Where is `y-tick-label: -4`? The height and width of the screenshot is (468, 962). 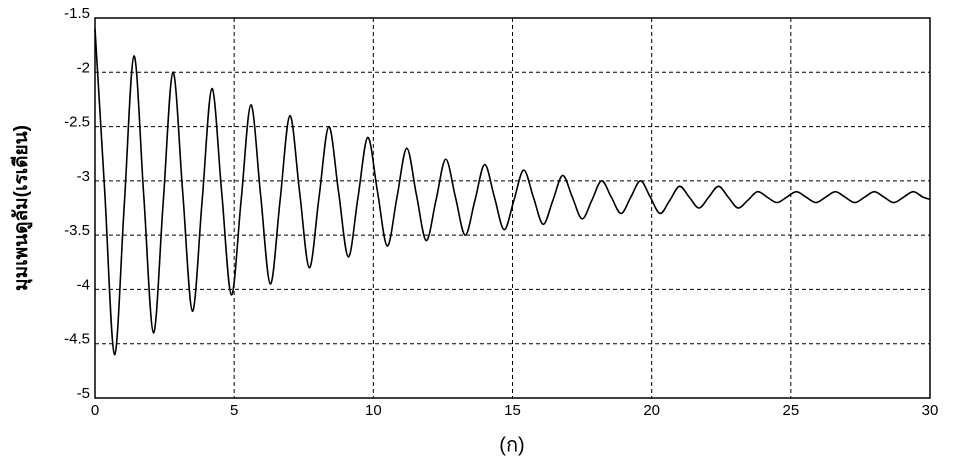 y-tick-label: -4 is located at coordinates (83, 284).